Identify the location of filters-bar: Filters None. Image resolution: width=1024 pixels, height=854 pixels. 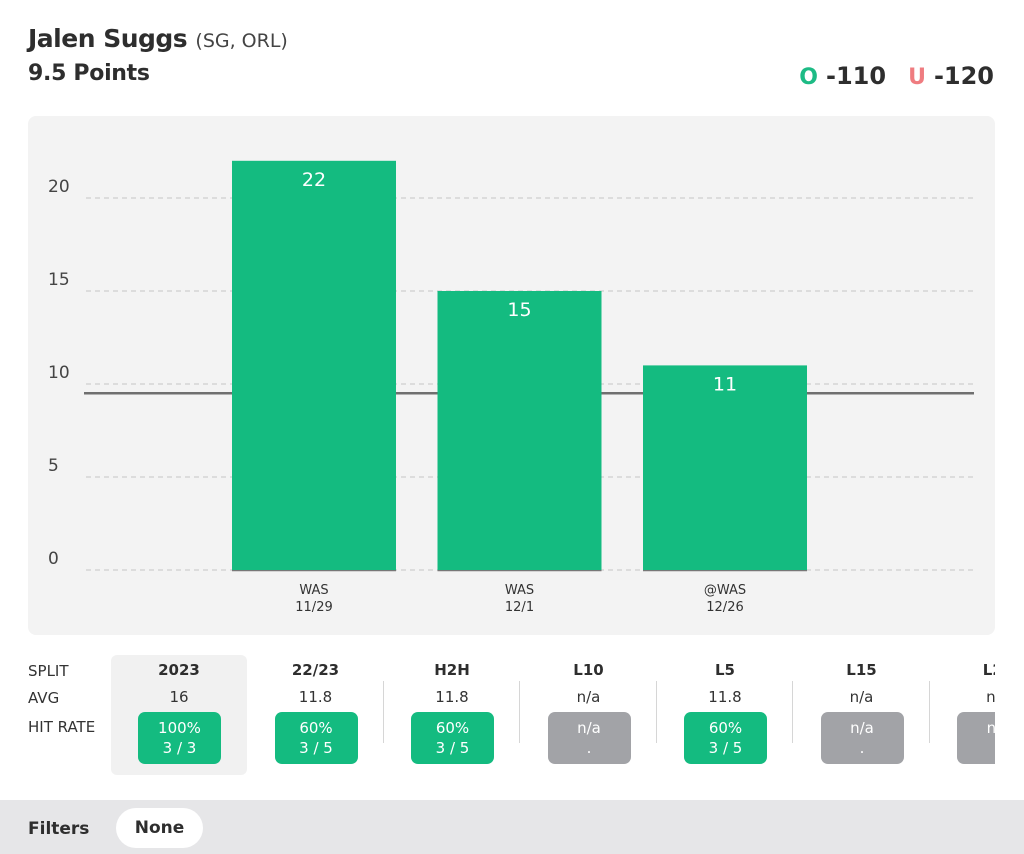
(512, 827).